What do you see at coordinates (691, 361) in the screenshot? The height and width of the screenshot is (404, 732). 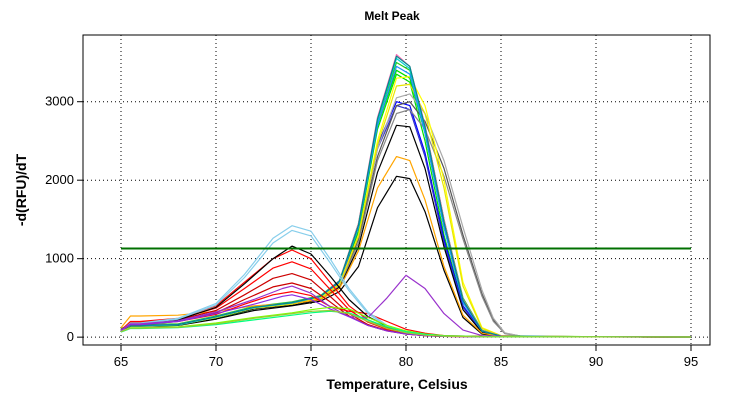 I see `x-tick-label: 95` at bounding box center [691, 361].